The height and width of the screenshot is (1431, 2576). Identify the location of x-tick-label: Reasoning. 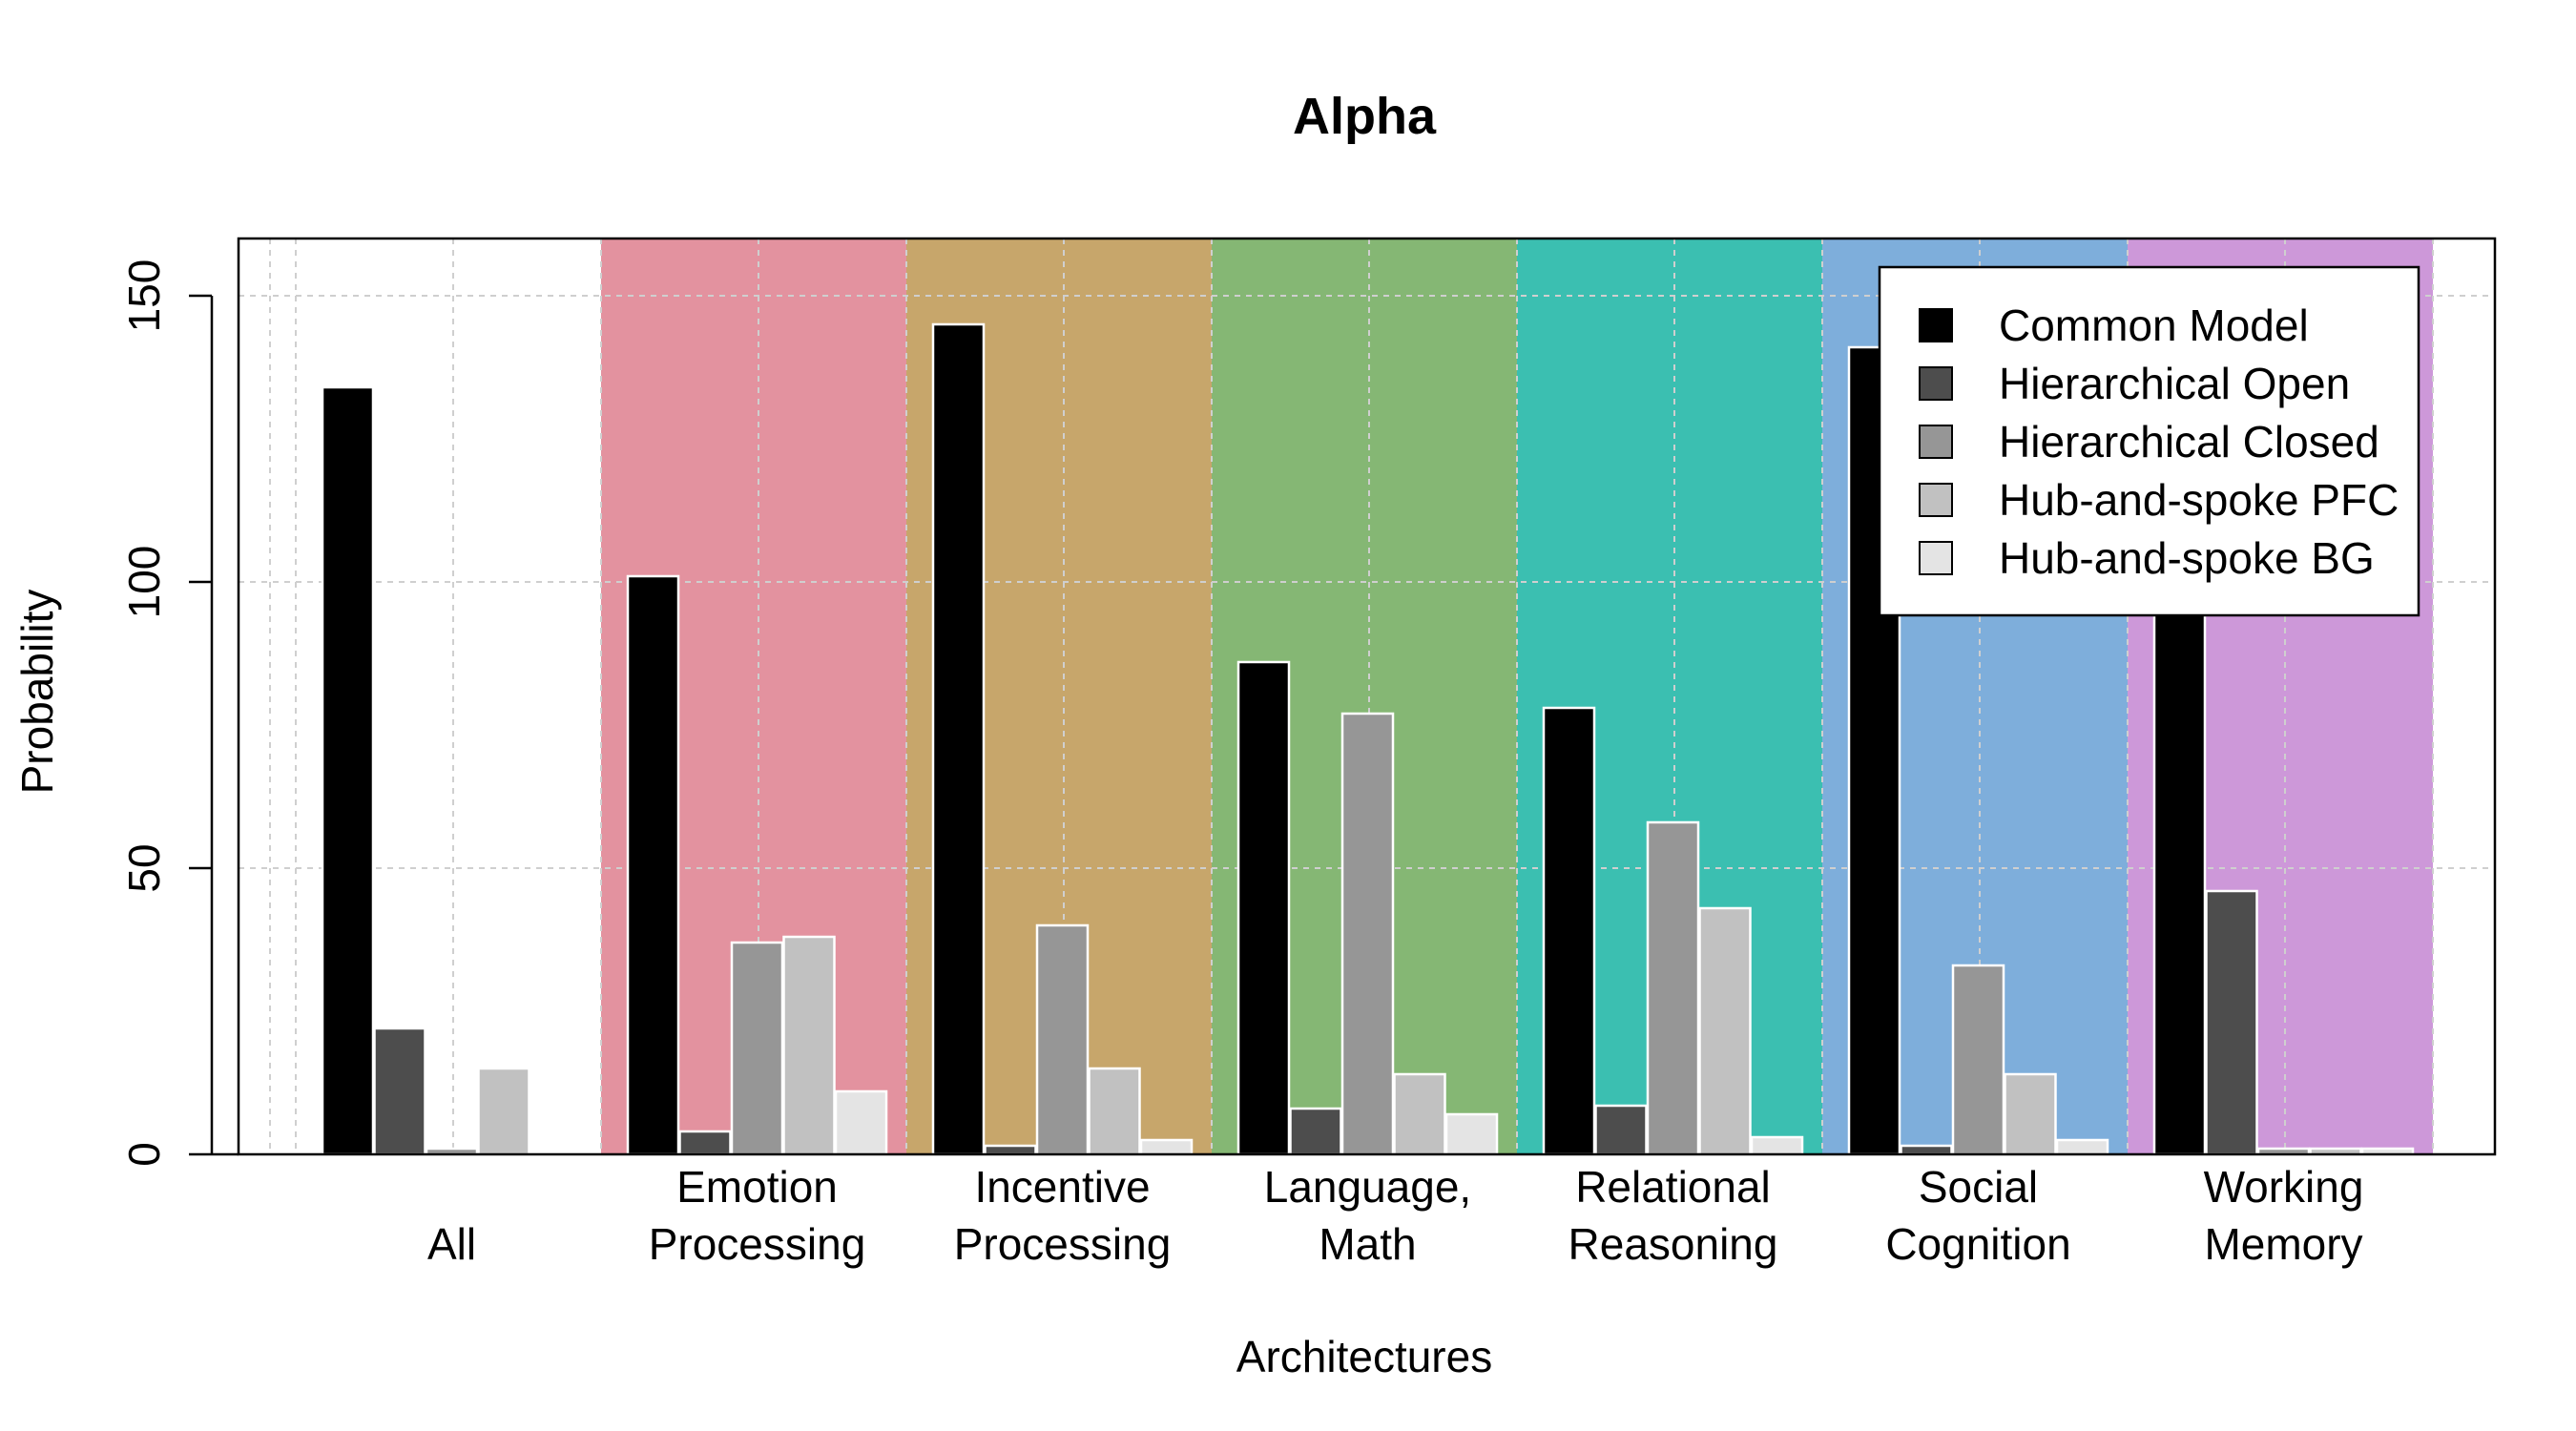
(1673, 1244).